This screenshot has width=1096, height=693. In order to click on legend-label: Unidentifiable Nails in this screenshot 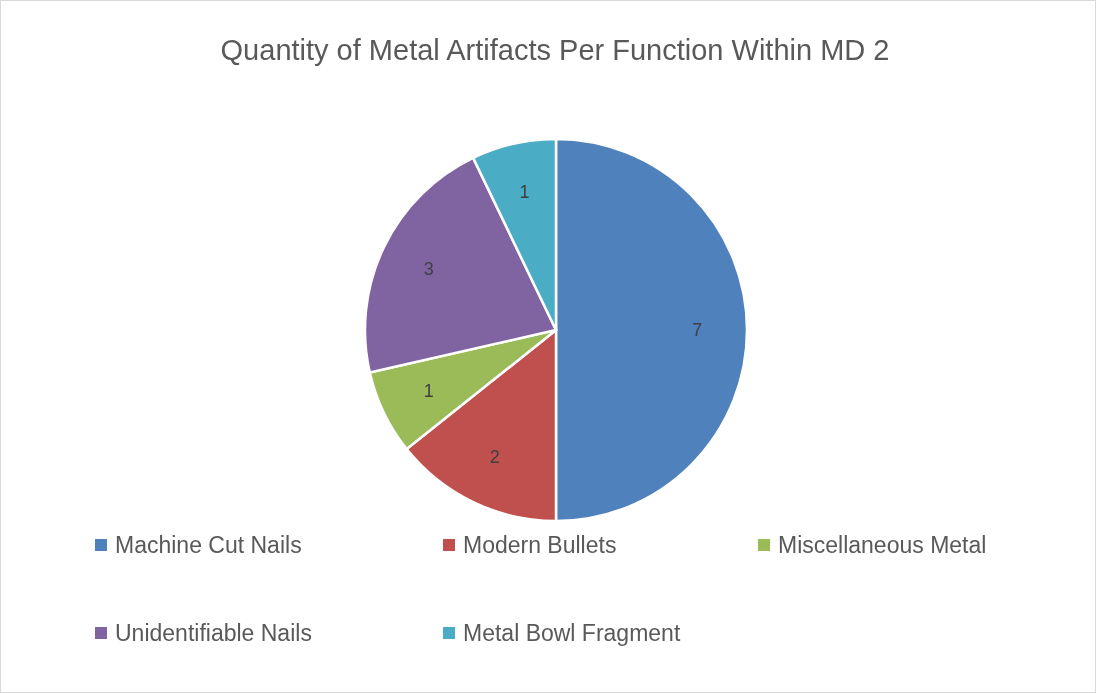, I will do `click(213, 633)`.